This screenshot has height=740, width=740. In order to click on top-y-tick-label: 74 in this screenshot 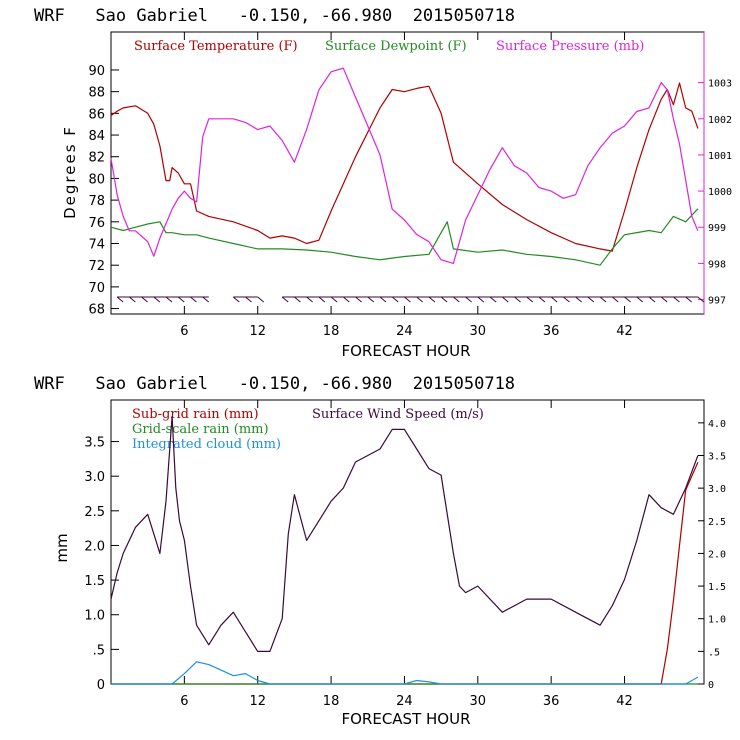, I will do `click(96, 245)`.